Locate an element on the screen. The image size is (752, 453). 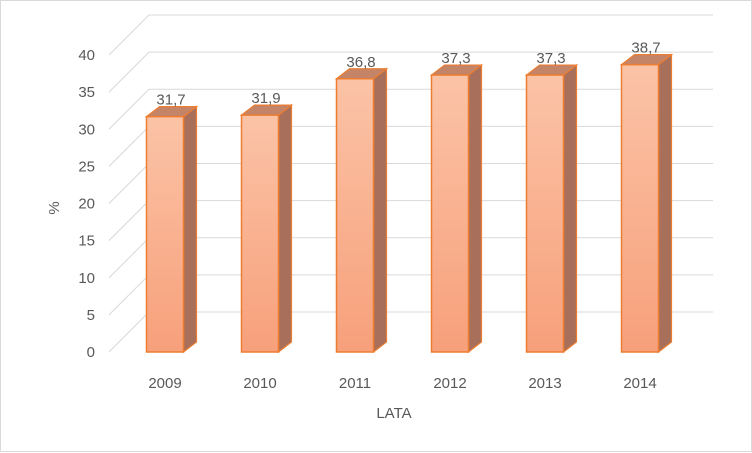
y-tick-label: 0 is located at coordinates (91, 352).